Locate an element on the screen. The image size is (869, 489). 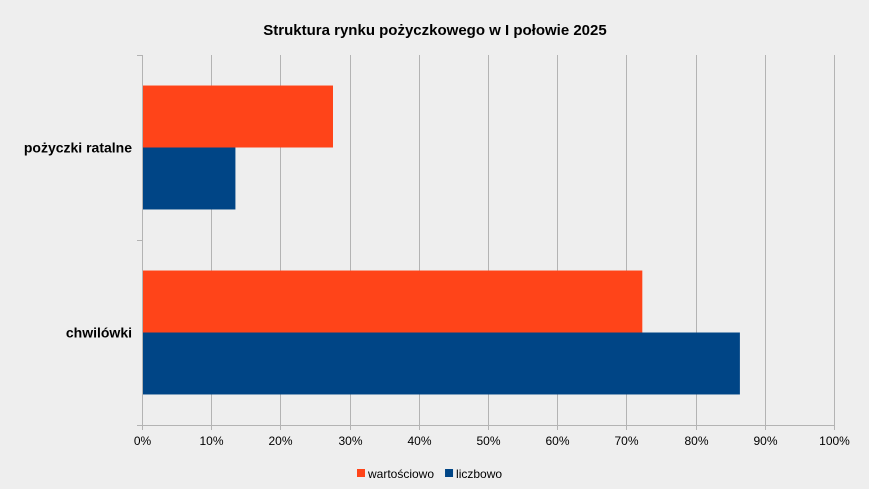
x-tick-label: 40% is located at coordinates (419, 441).